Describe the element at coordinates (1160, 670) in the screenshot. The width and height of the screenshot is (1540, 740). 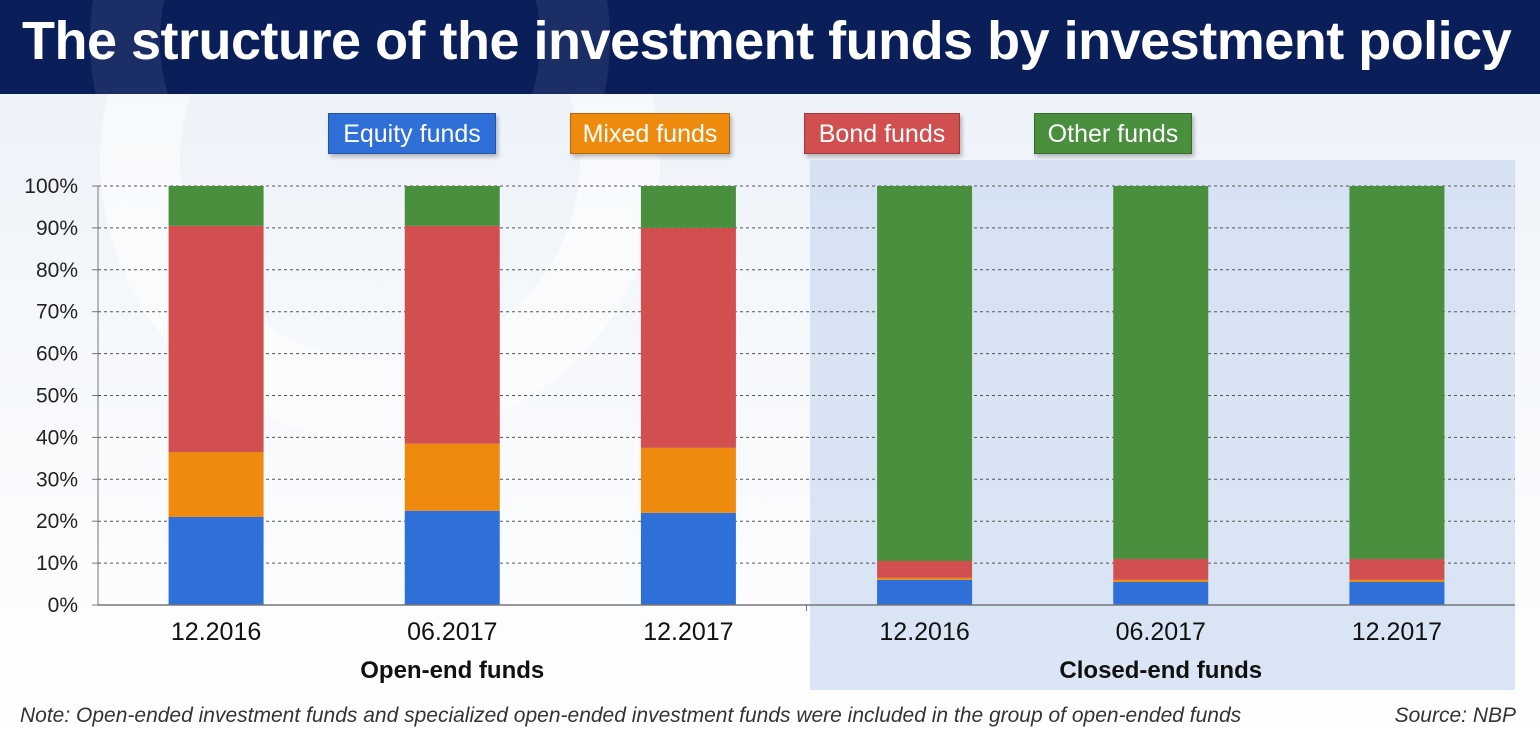
I see `group-label-closed-end: Closed-end funds` at that location.